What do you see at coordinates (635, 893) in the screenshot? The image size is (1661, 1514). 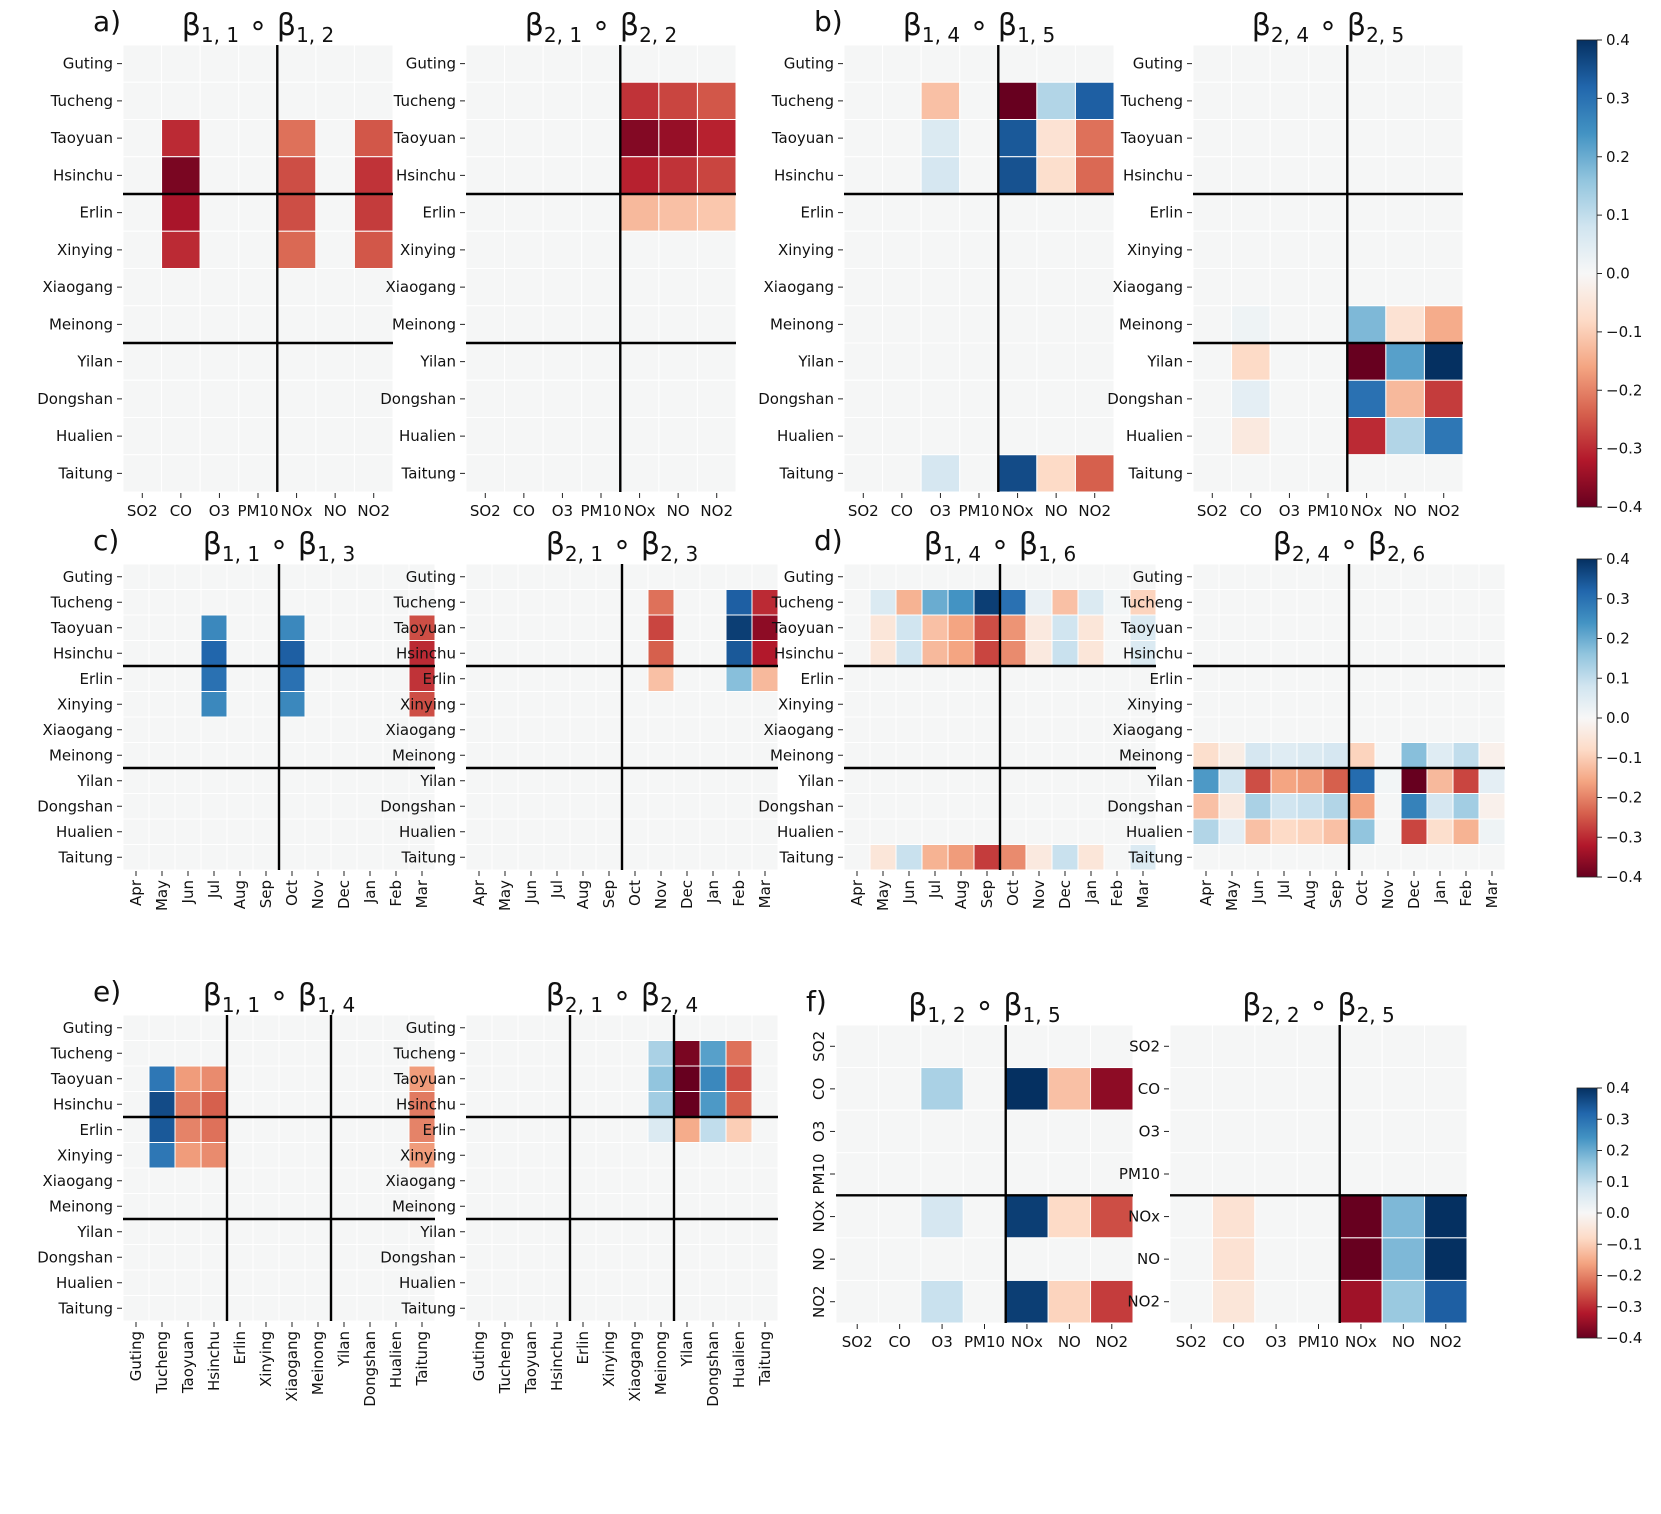 I see `x-tick-label: Oct` at bounding box center [635, 893].